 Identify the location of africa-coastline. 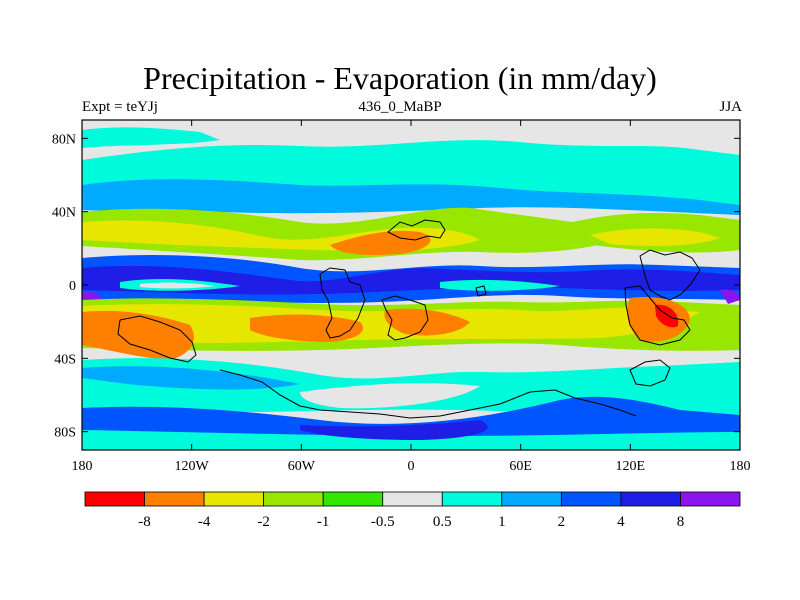
(342, 303).